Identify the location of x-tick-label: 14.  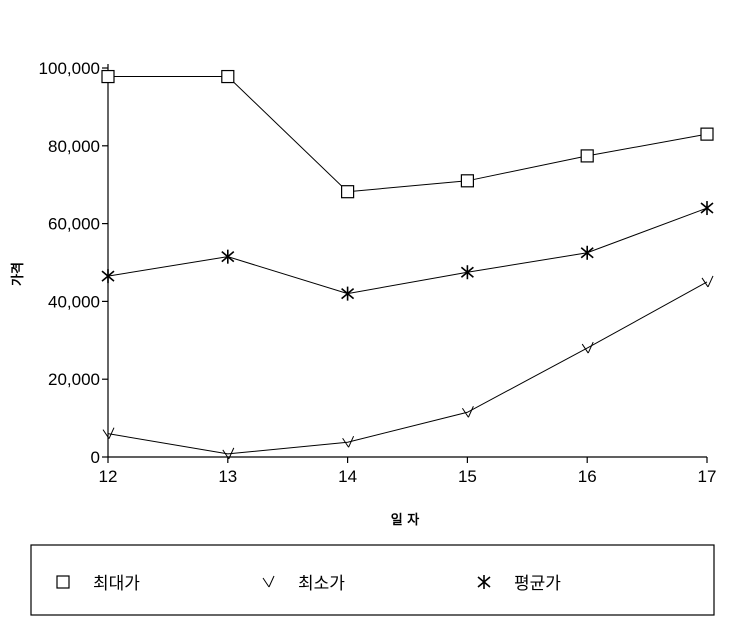
(347, 476).